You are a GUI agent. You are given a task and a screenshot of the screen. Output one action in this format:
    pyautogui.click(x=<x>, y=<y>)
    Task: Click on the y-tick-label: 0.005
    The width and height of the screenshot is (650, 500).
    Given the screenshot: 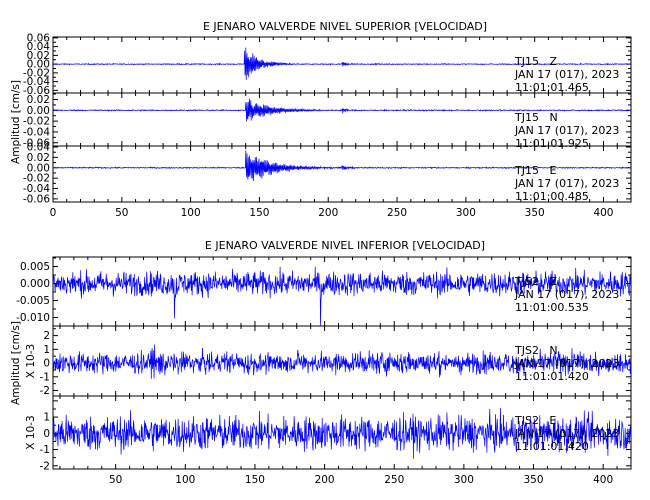 What is the action you would take?
    pyautogui.click(x=35, y=267)
    